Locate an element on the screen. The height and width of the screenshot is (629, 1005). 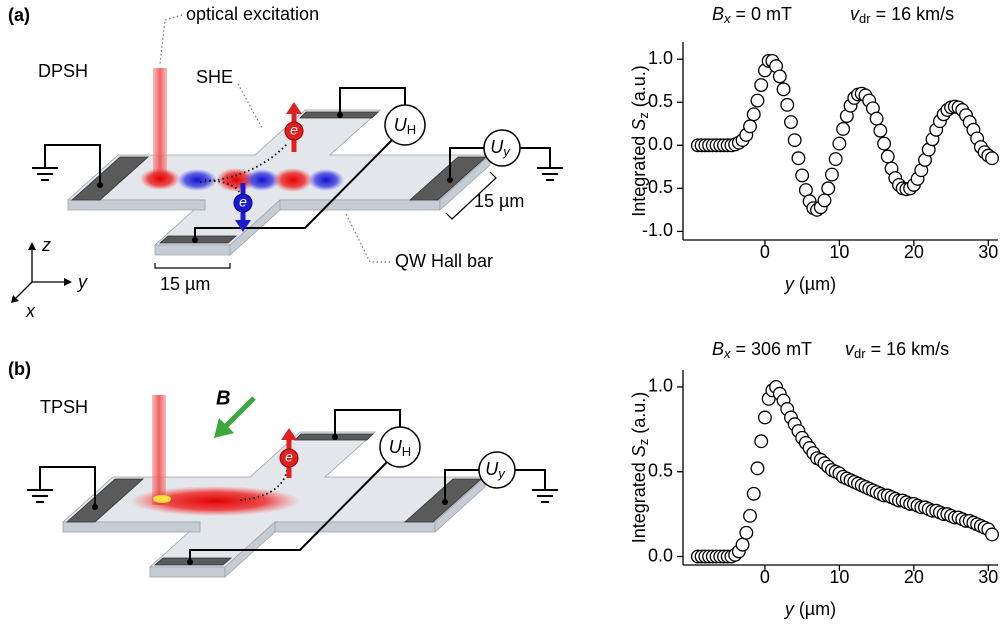
electron-label: e is located at coordinates (289, 457).